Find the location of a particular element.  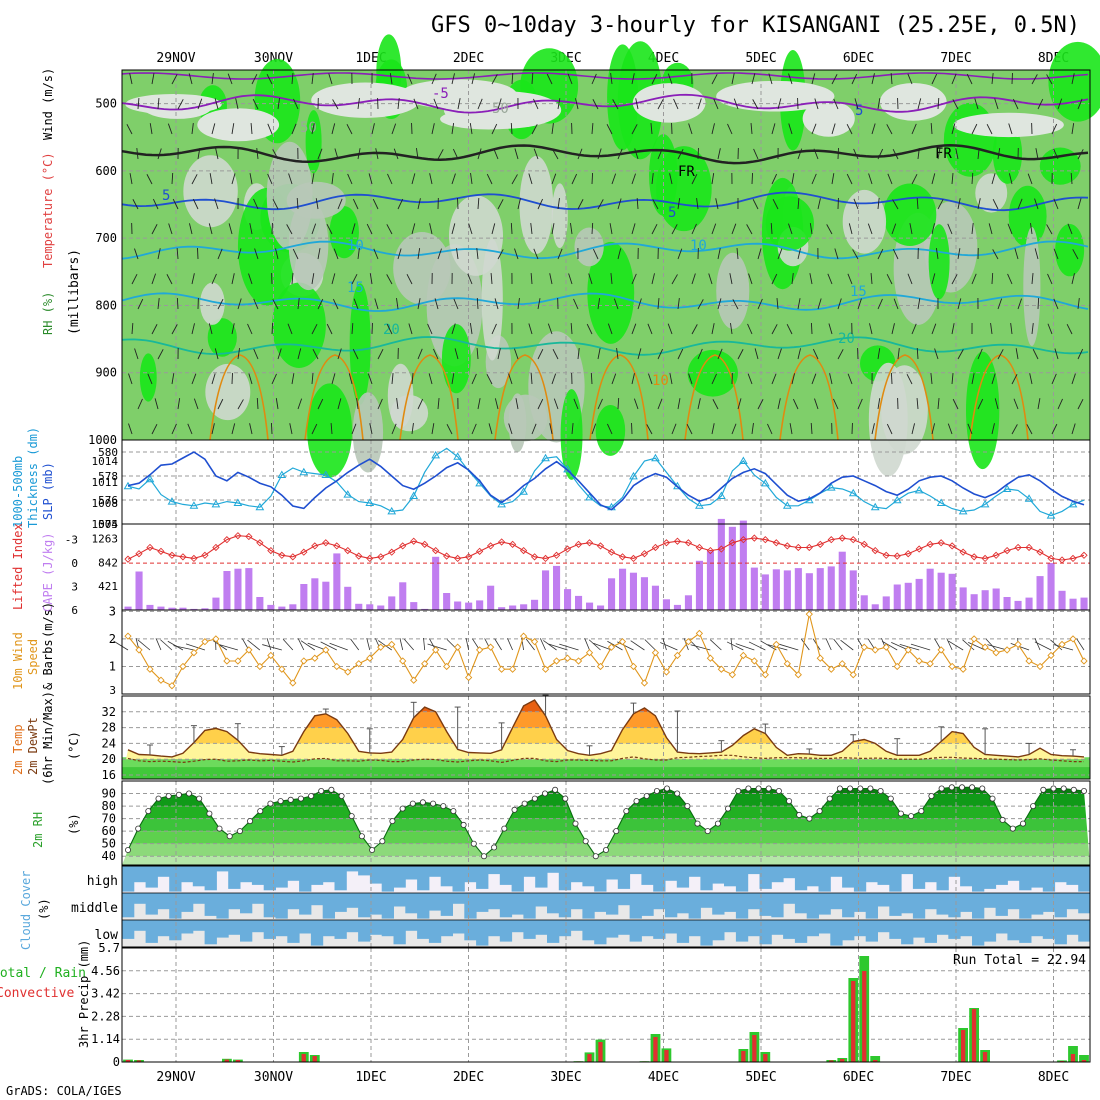

li-tick-label: 3 is located at coordinates (74, 587).